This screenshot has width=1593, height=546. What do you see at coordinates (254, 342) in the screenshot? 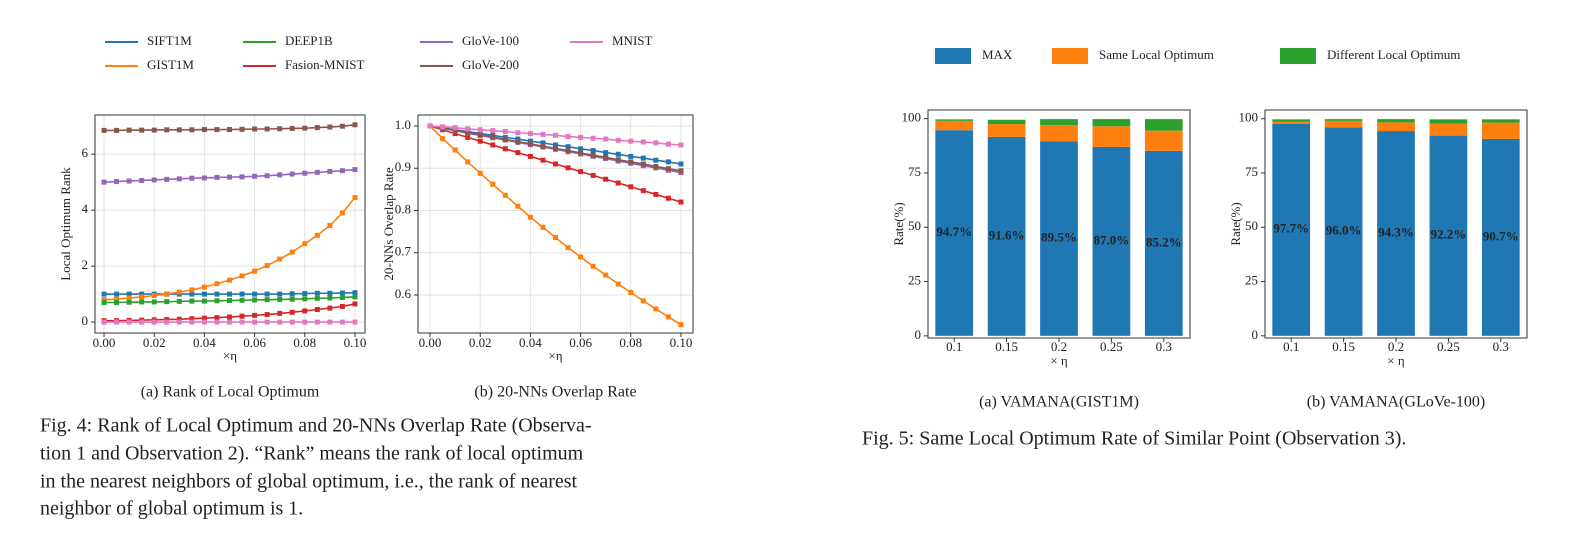
I see `x-tick-label: 0.06` at bounding box center [254, 342].